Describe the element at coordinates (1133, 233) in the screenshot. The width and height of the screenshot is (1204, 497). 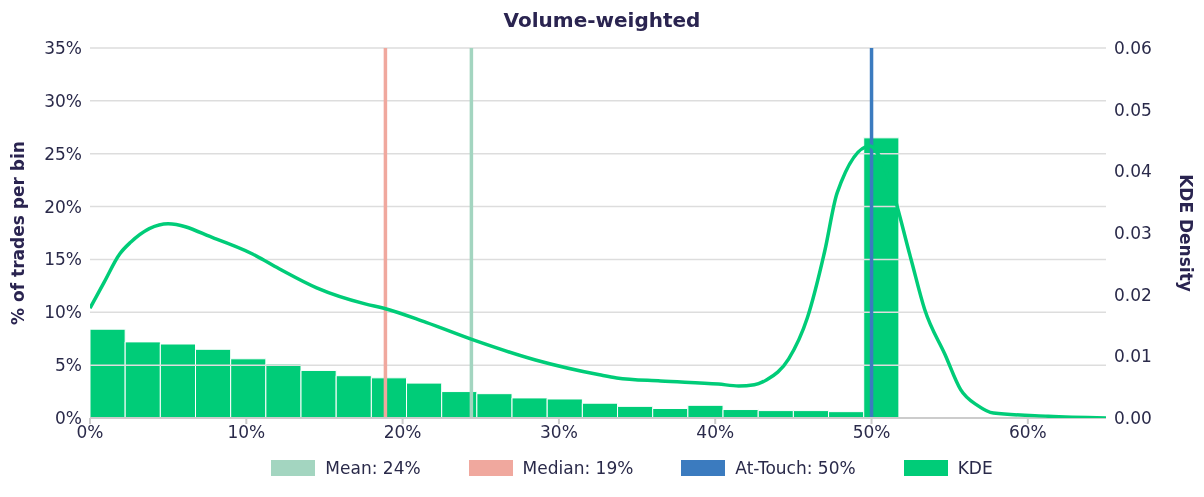
I see `y2-tick-label: 0.03` at that location.